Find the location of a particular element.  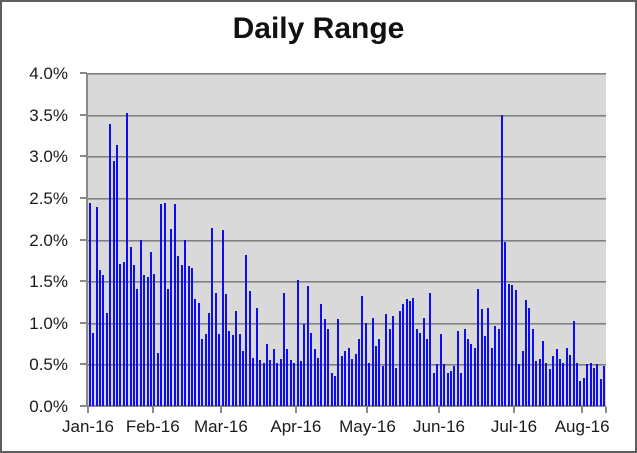

x-tick-label: Feb-16 is located at coordinates (152, 426).